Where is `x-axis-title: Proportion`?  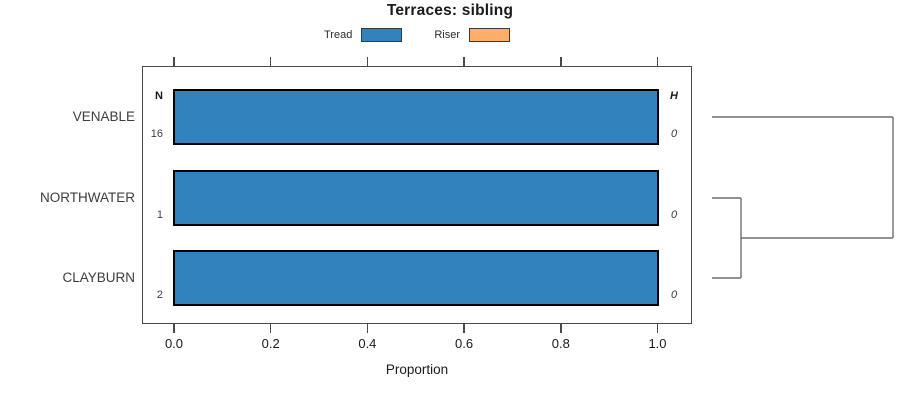 x-axis-title: Proportion is located at coordinates (417, 369).